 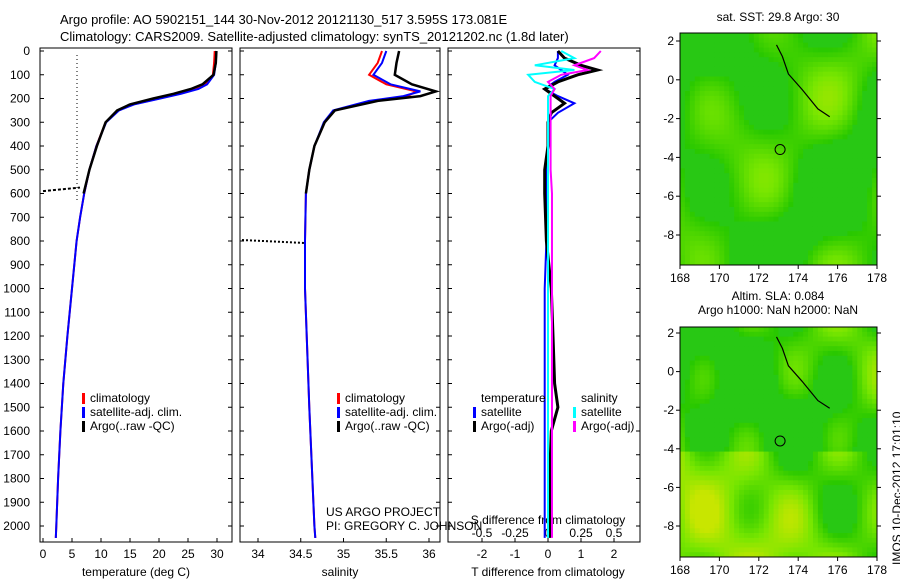 What do you see at coordinates (779, 442) in the screenshot?
I see `sla-map-grid` at bounding box center [779, 442].